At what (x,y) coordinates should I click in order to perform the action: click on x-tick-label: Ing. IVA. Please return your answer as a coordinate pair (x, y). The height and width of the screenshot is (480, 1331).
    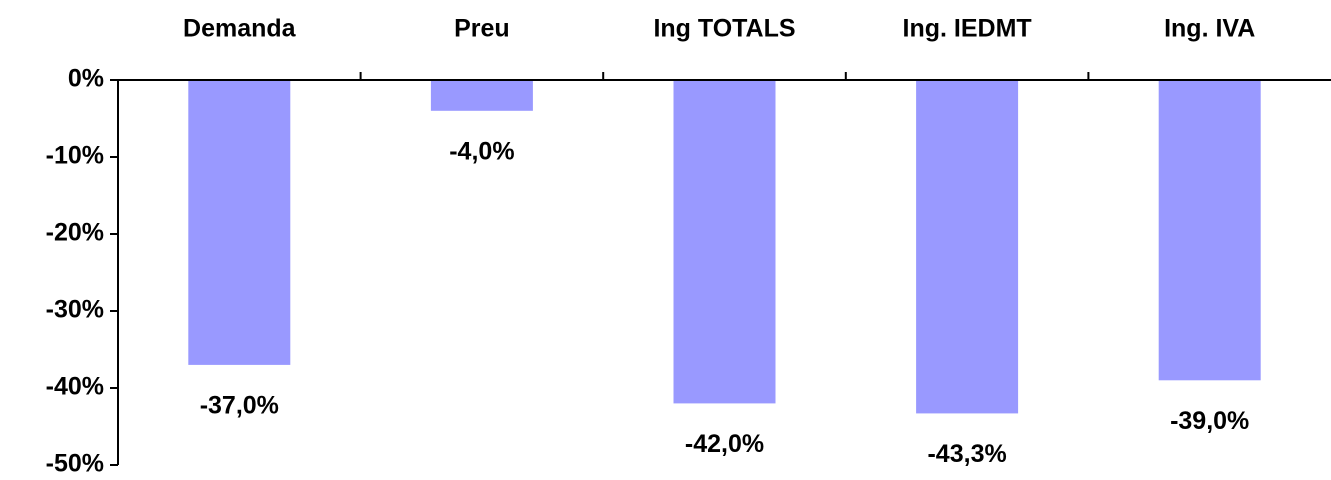
    Looking at the image, I should click on (1209, 29).